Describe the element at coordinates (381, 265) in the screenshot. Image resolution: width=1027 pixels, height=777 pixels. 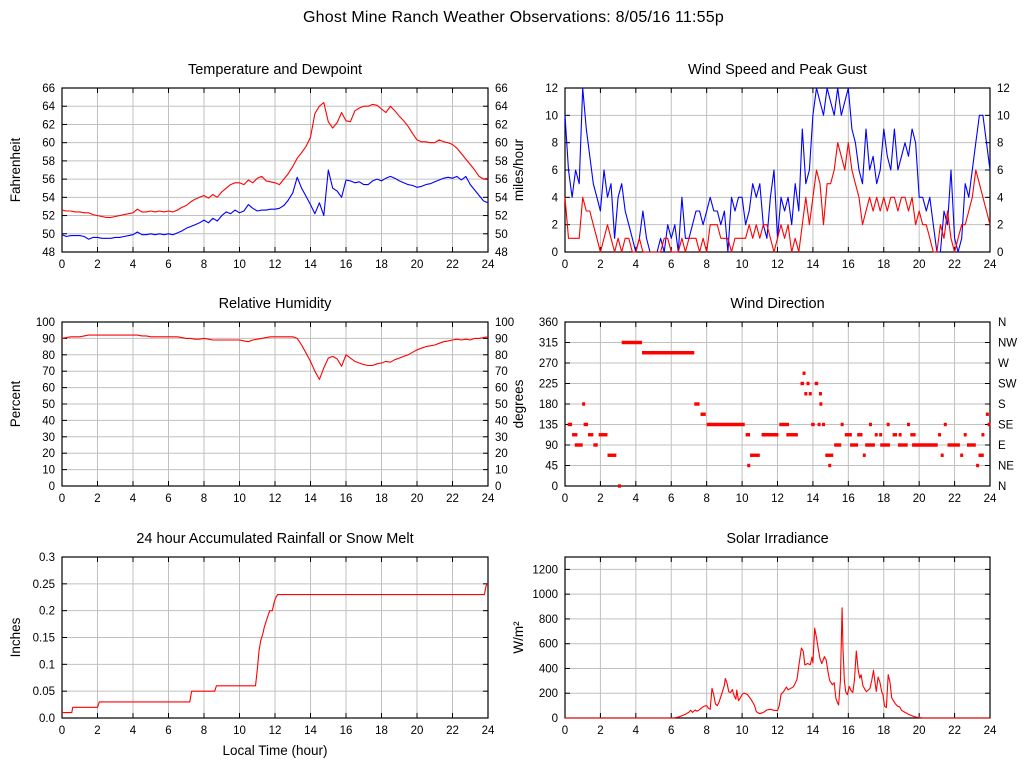
I see `temperature-dewpoint-xtick: 18` at that location.